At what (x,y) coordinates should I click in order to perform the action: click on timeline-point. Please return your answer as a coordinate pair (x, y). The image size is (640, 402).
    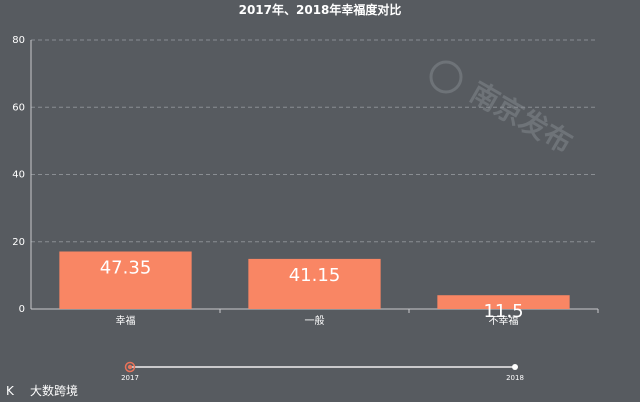
    Looking at the image, I should click on (515, 367).